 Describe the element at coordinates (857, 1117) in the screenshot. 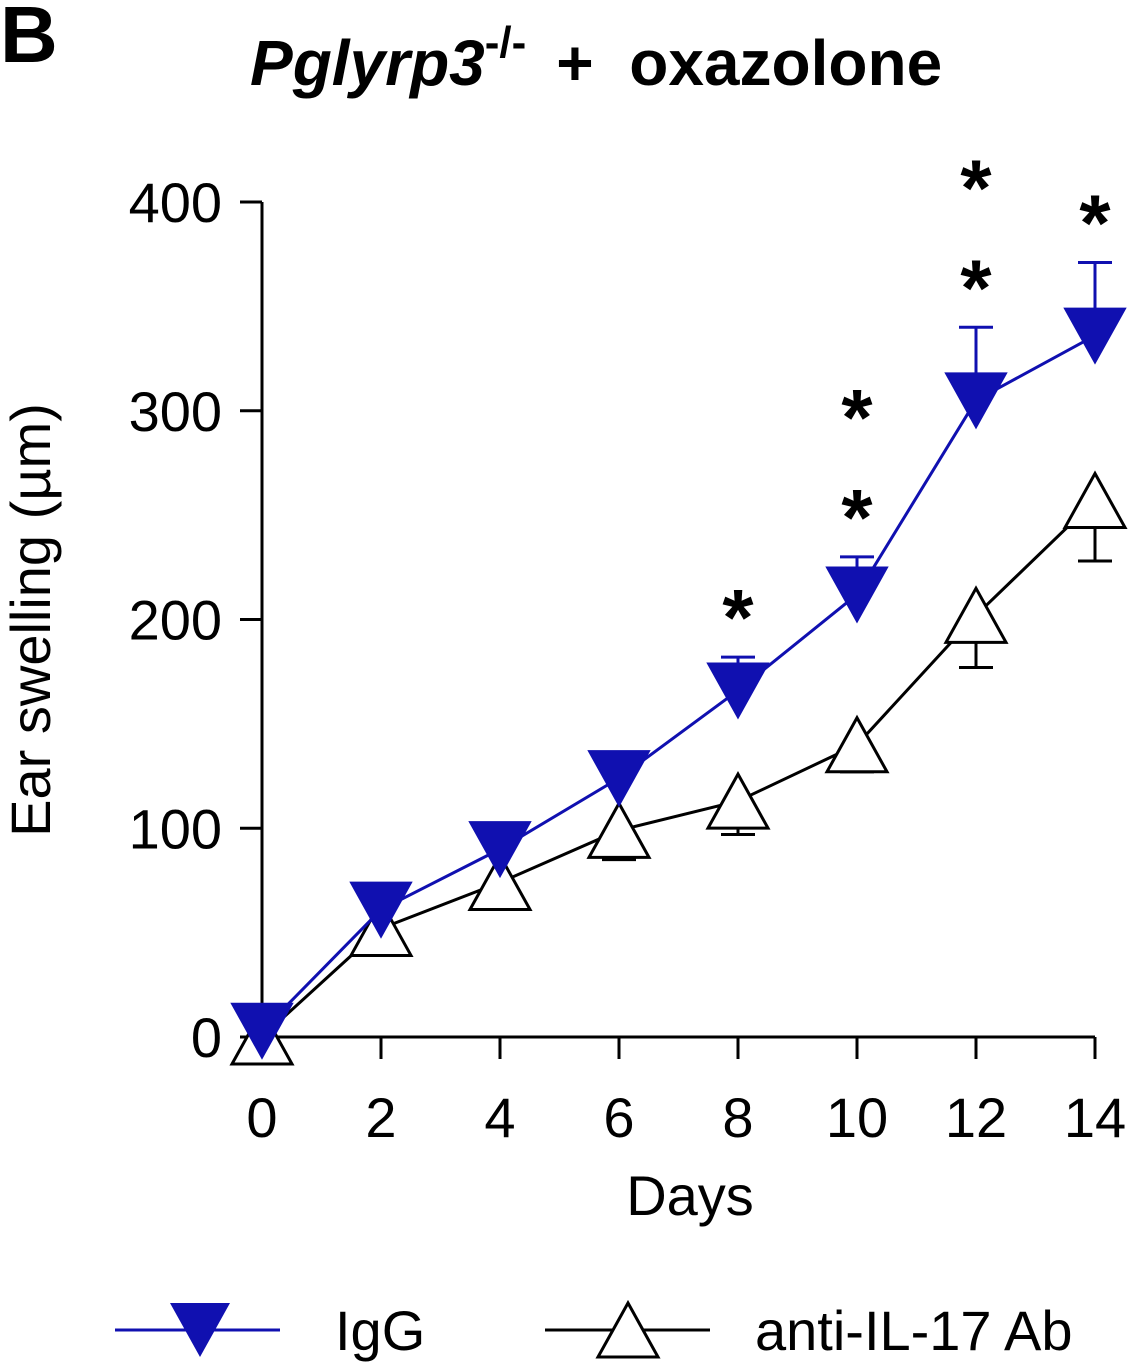

I see `x-tick-label: 10` at that location.